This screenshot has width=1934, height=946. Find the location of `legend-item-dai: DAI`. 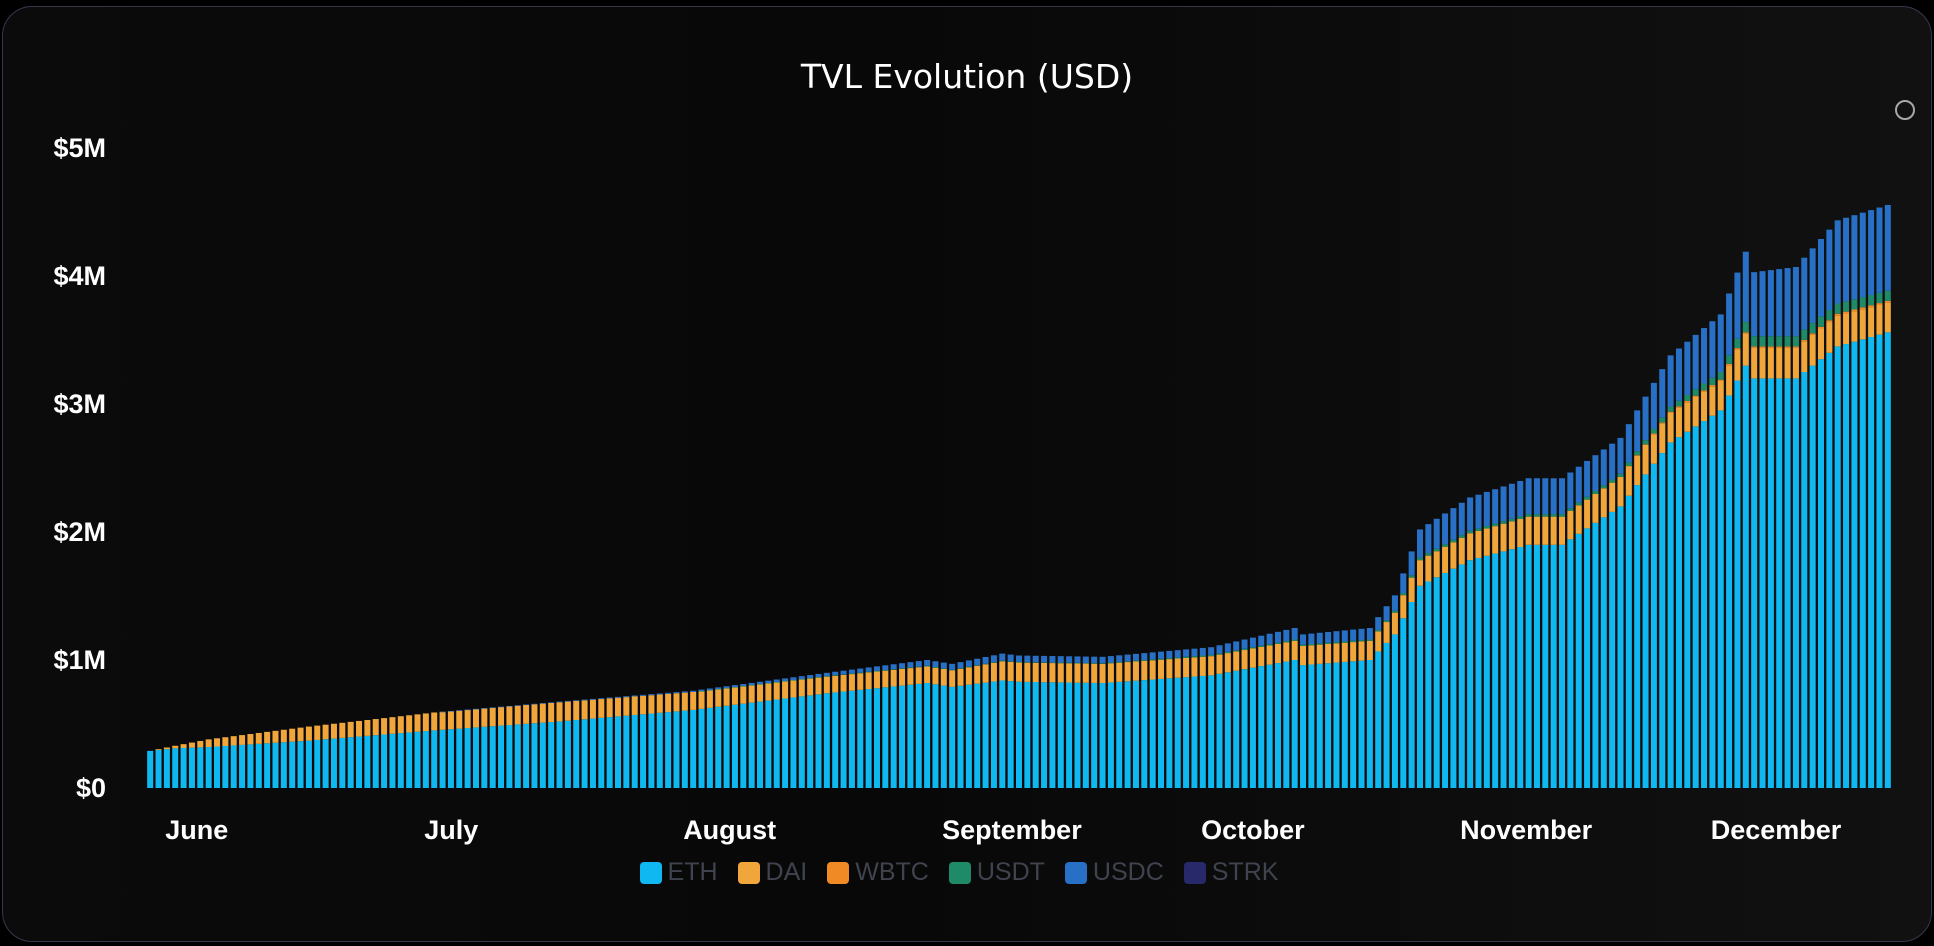

legend-item-dai: DAI is located at coordinates (772, 872).